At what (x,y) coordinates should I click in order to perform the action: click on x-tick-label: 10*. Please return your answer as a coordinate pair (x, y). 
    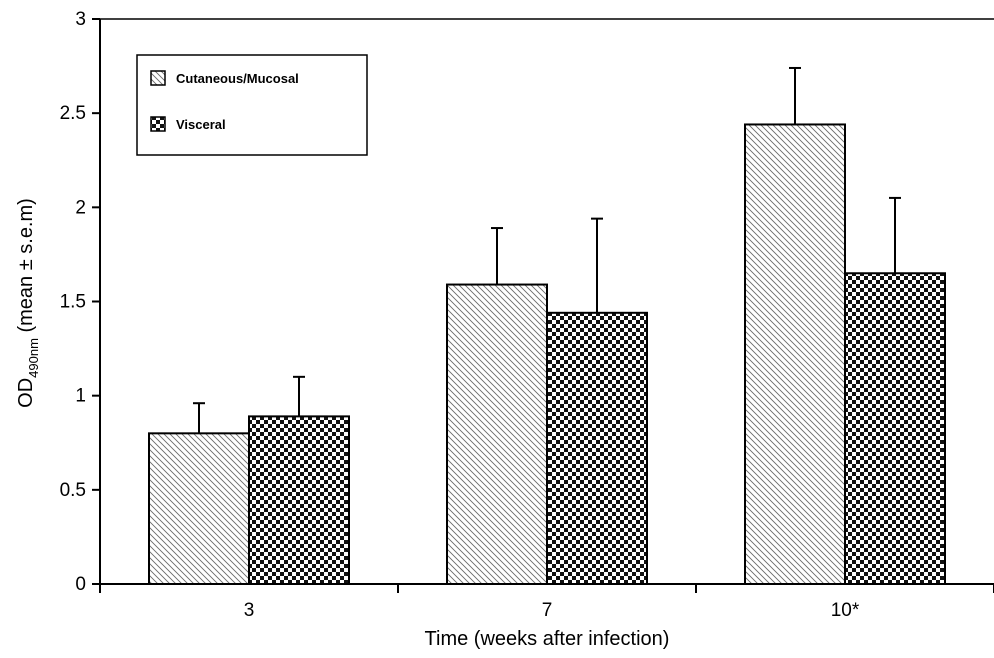
    Looking at the image, I should click on (845, 610).